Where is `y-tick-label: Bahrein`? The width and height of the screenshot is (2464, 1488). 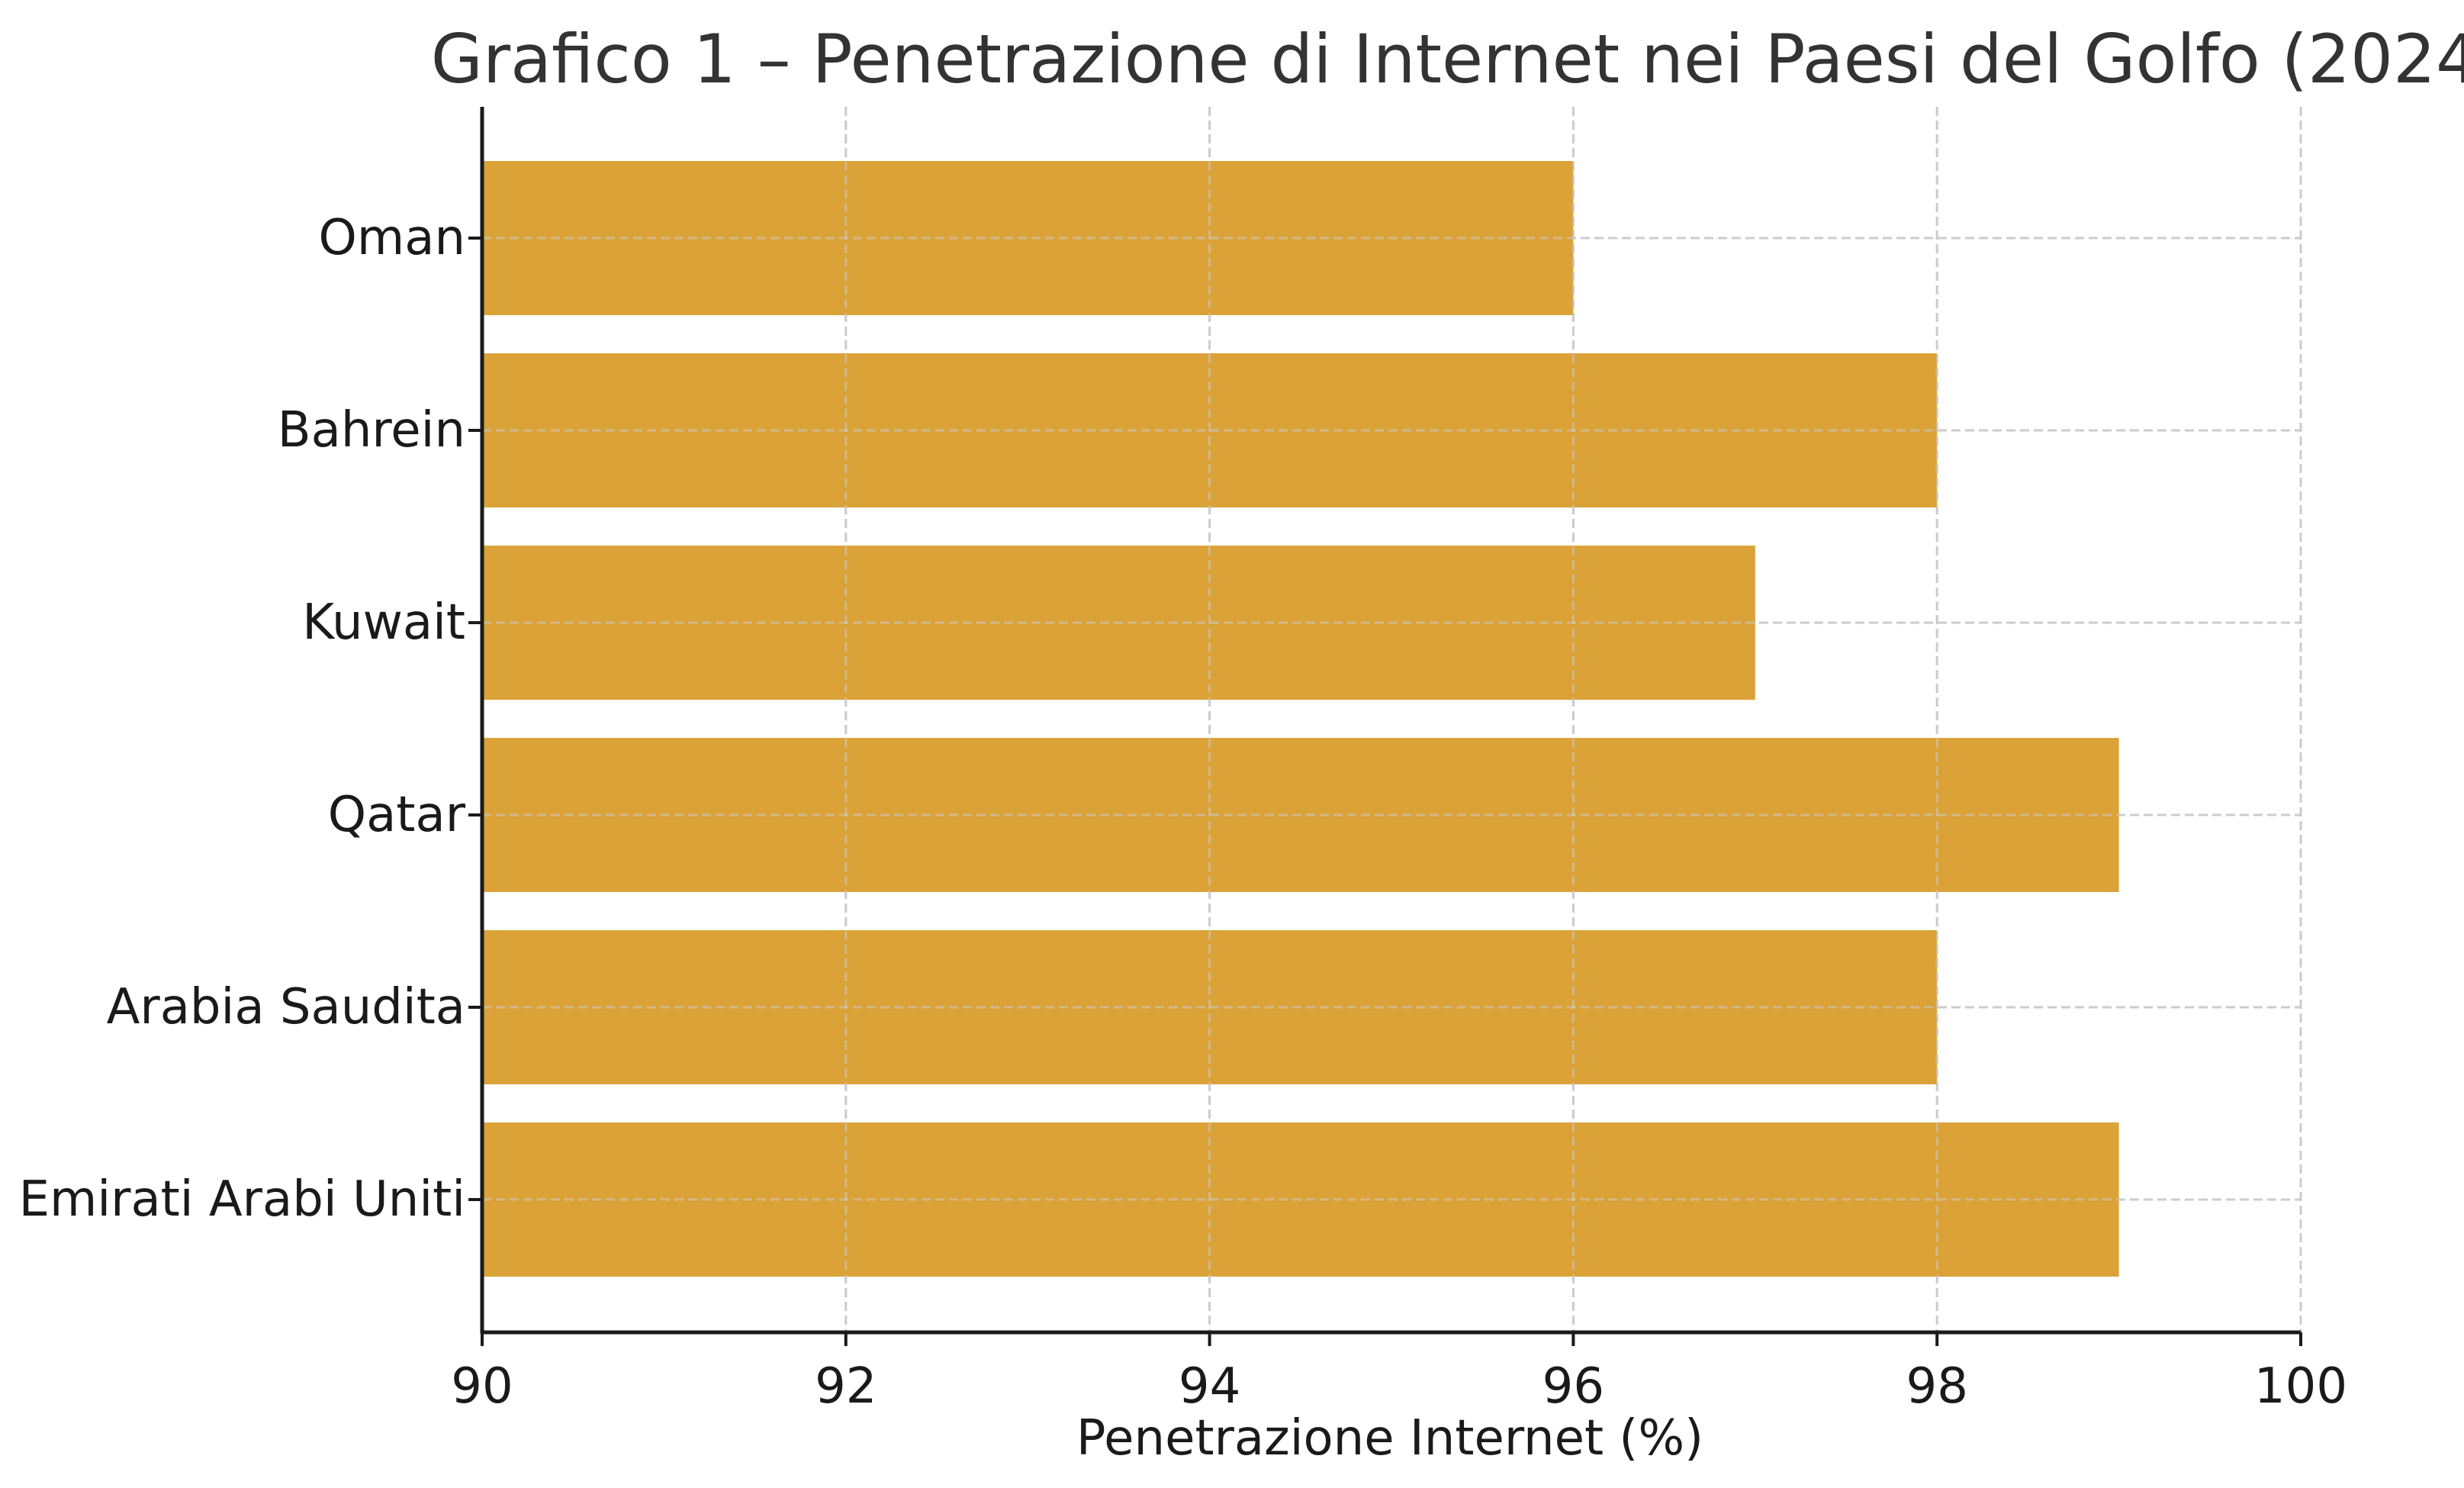 y-tick-label: Bahrein is located at coordinates (371, 430).